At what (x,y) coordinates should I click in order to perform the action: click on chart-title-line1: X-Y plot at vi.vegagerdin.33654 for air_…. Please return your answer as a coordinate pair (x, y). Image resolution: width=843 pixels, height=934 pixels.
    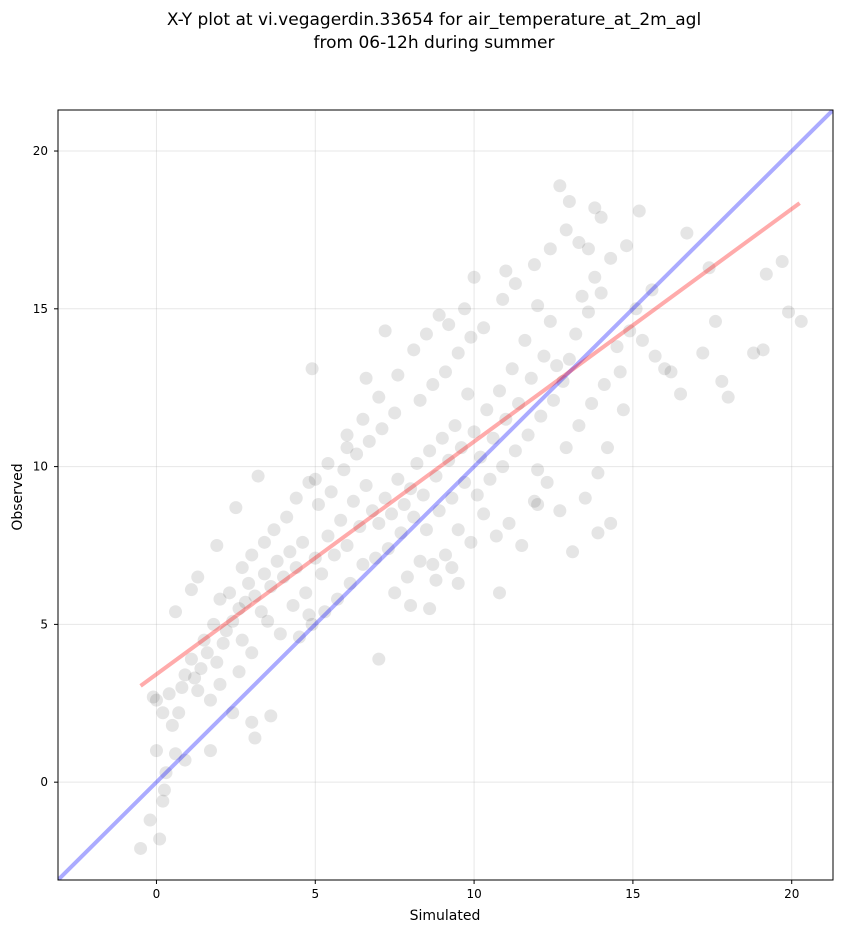
    Looking at the image, I should click on (434, 20).